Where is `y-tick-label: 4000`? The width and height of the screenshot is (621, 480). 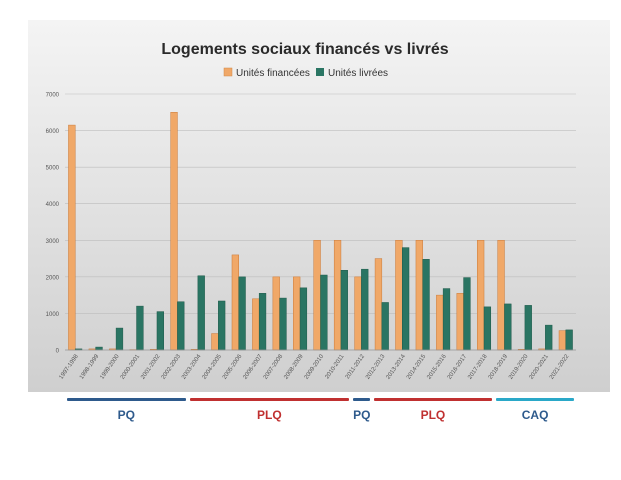 y-tick-label: 4000 is located at coordinates (53, 205).